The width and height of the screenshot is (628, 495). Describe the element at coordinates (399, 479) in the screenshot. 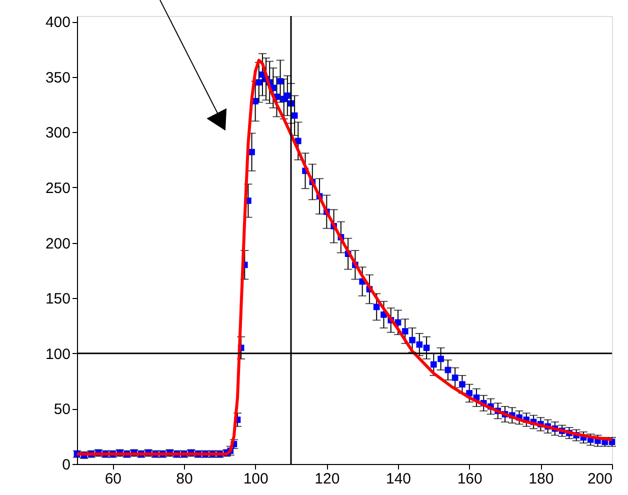

I see `x-tick-label: 140` at that location.